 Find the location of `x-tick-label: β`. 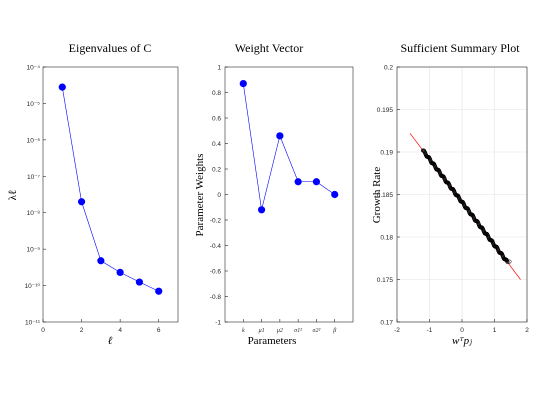

x-tick-label: β is located at coordinates (334, 331).